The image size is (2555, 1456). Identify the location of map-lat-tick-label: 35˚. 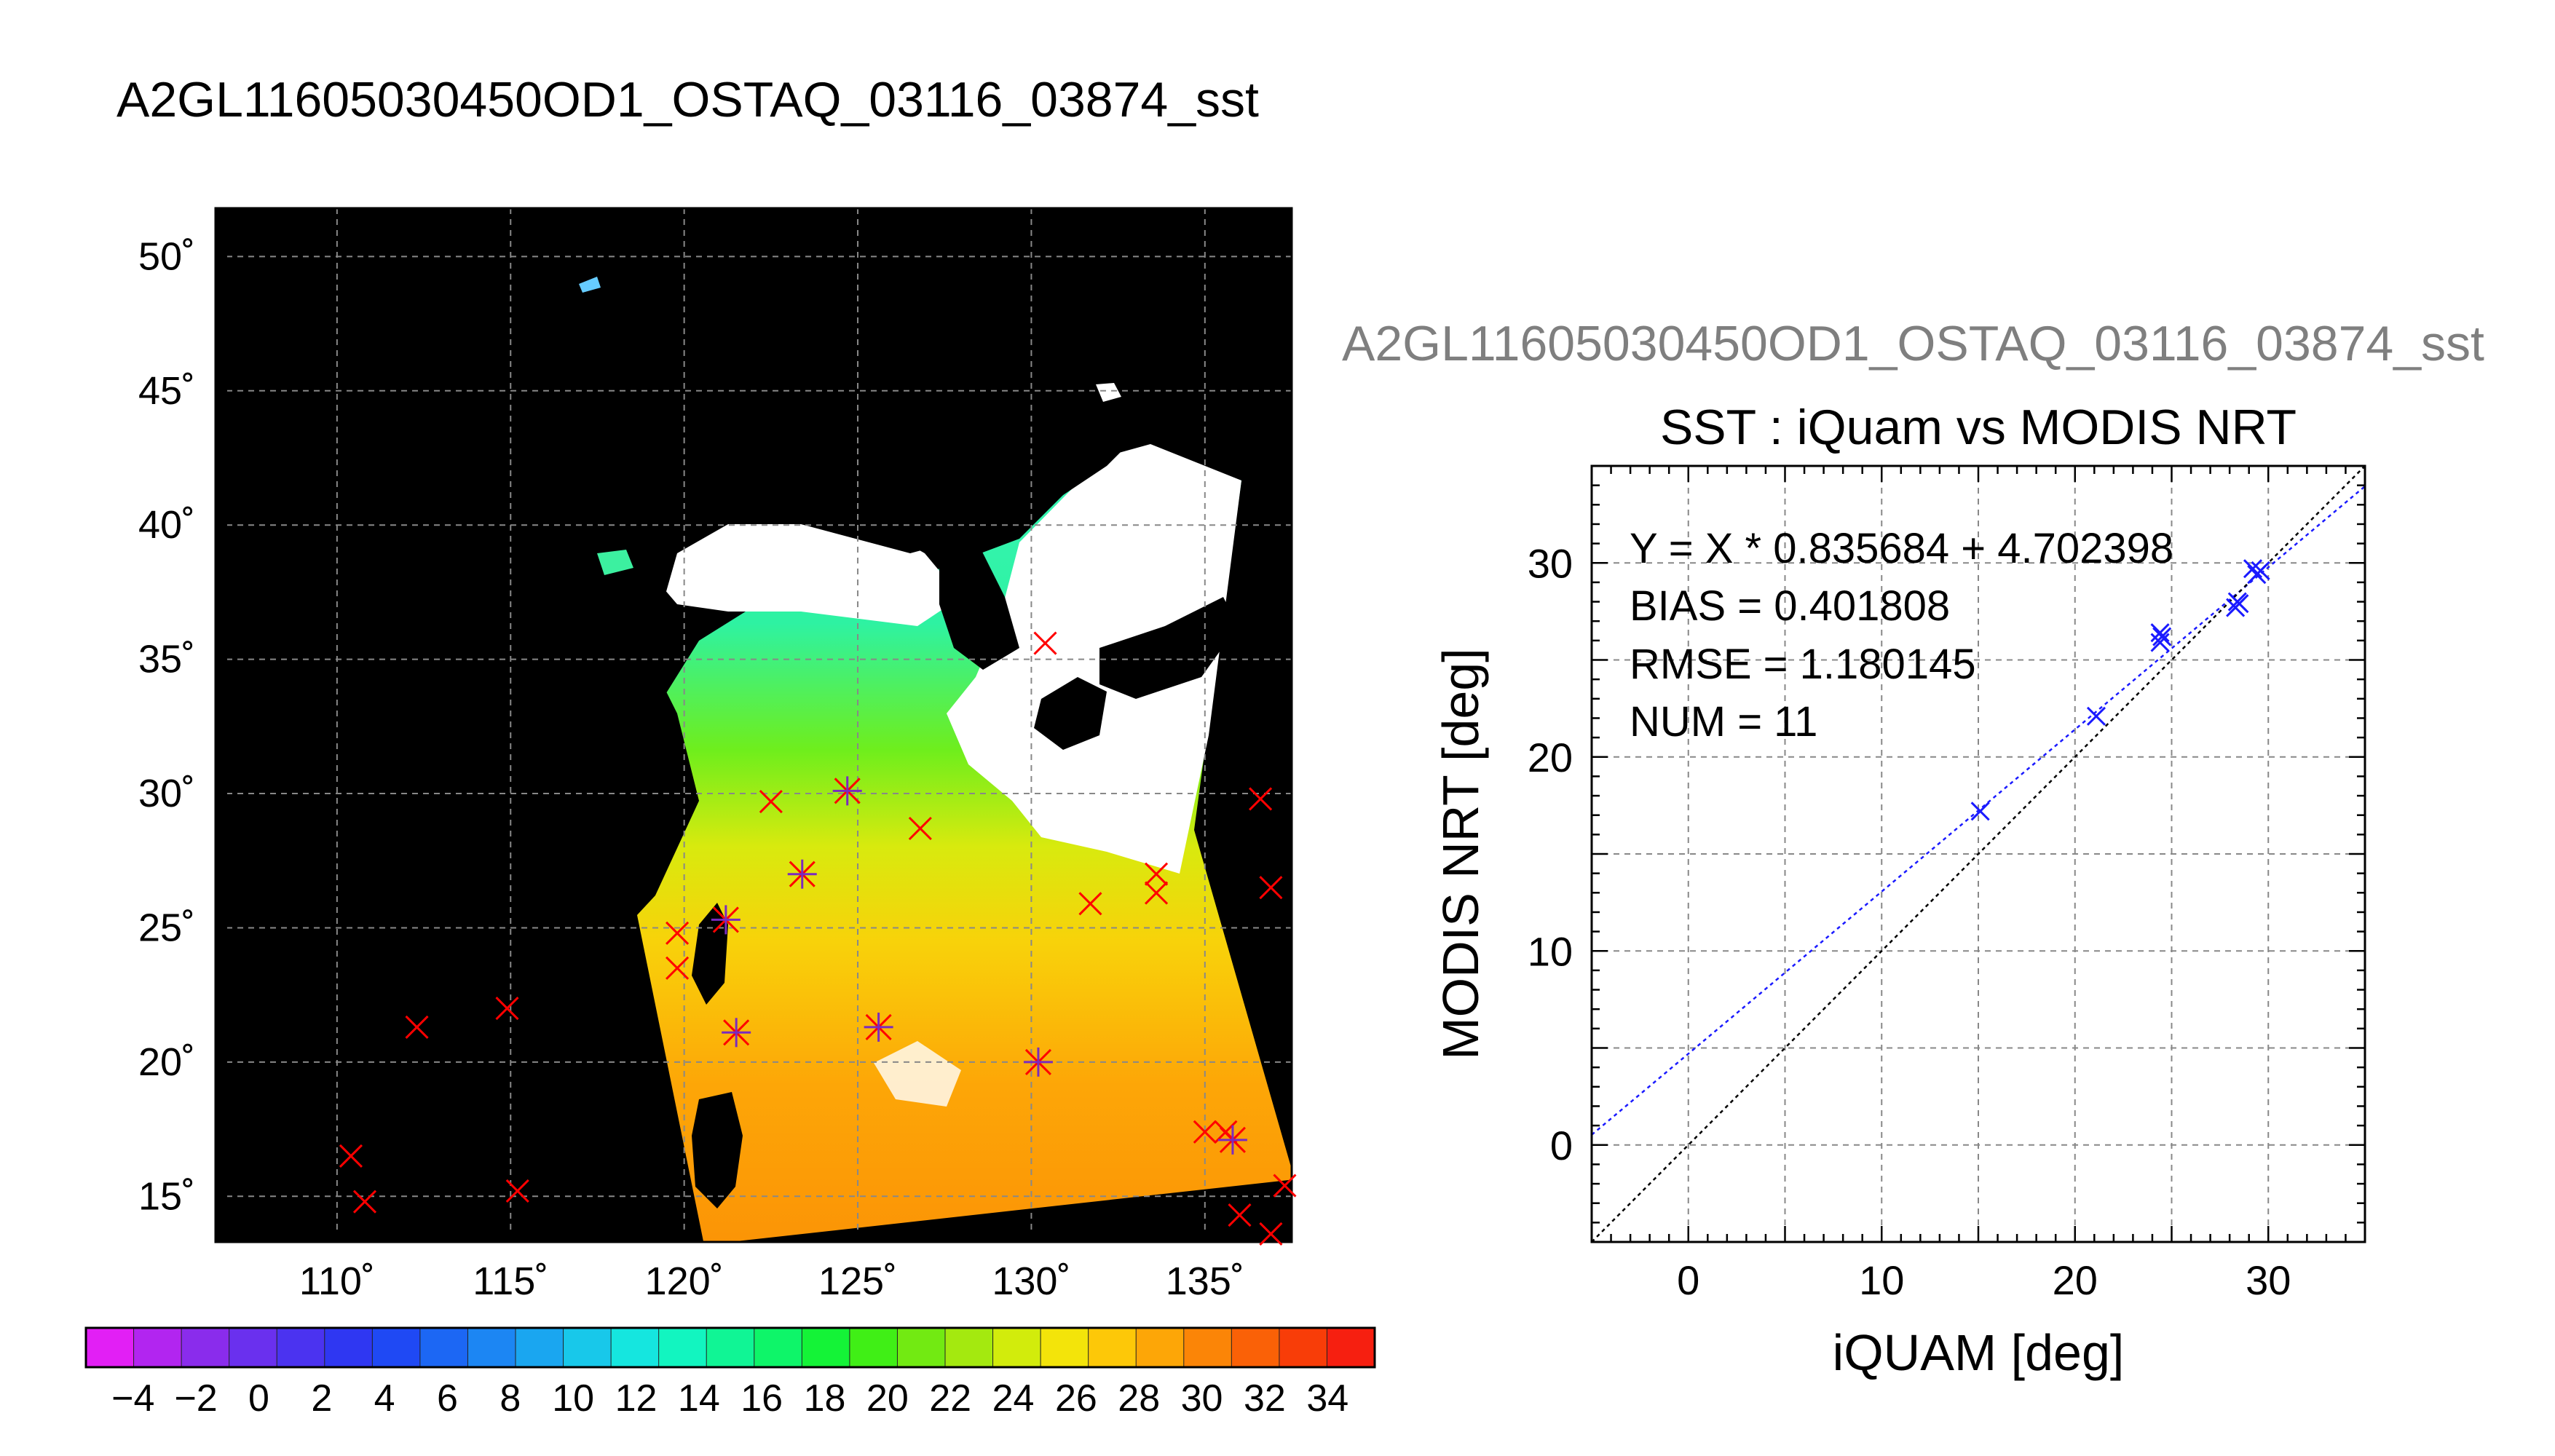
(166, 659).